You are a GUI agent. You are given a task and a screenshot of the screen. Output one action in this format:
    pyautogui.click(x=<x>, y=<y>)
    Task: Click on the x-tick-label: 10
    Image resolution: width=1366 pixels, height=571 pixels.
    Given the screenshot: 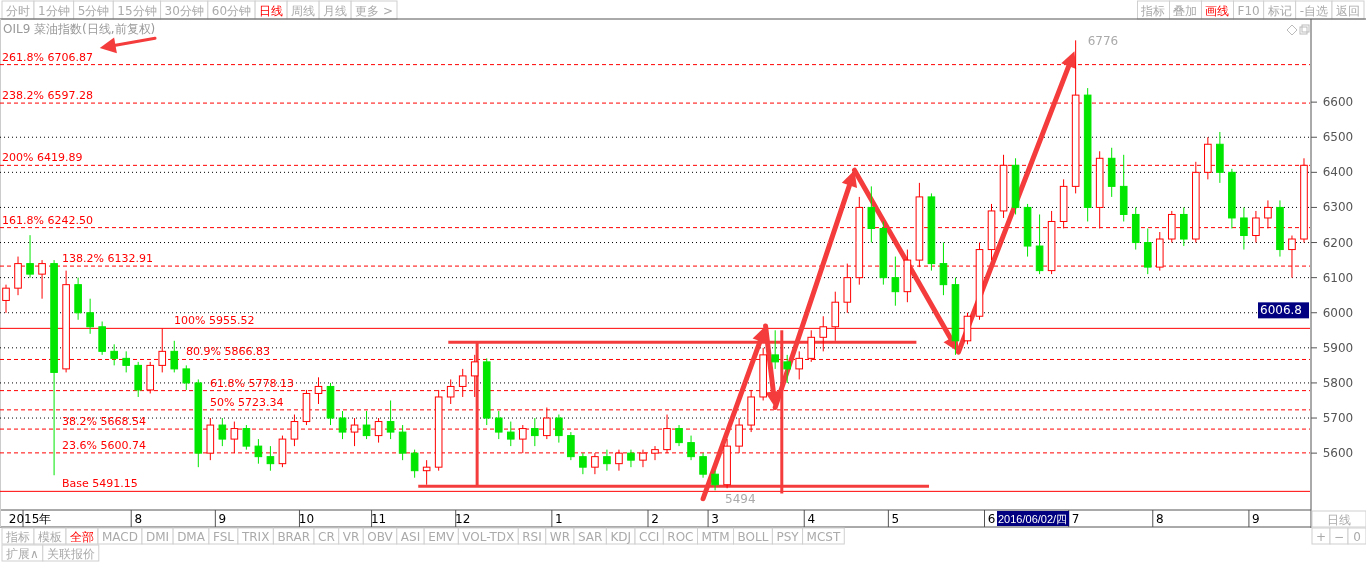 What is the action you would take?
    pyautogui.click(x=306, y=519)
    